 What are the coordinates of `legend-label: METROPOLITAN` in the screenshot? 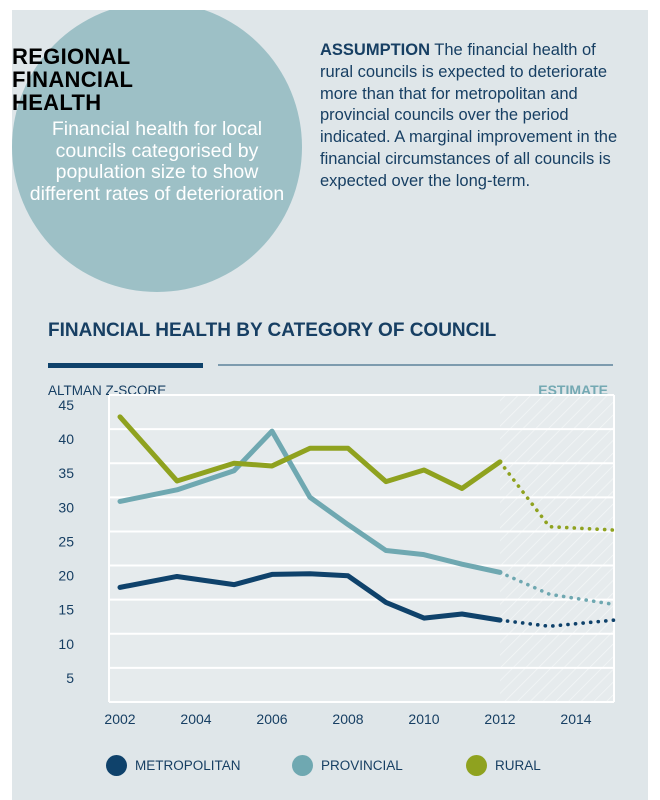 It's located at (188, 765).